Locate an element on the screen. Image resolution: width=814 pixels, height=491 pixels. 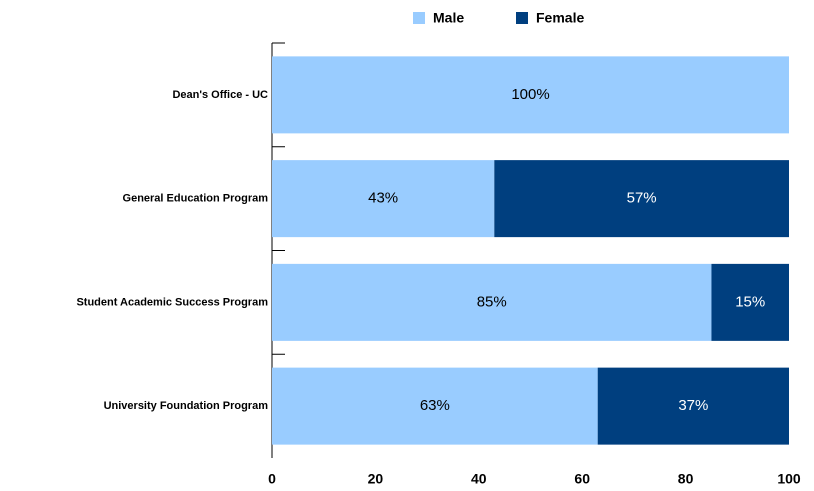
value-label: 15% is located at coordinates (750, 301).